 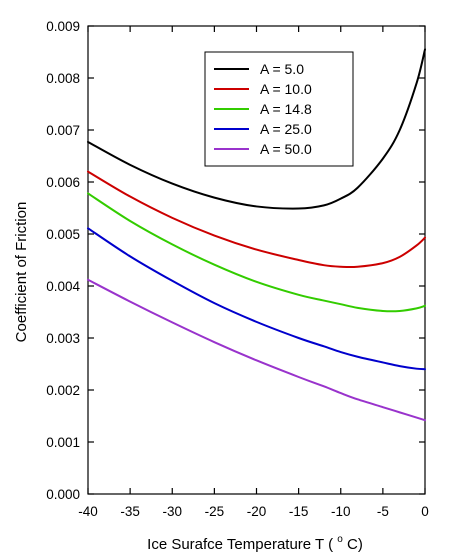 I want to click on legend: A = 5.0 A = 10.0 A = 14.8 A = 25.0 A = 50.0, so click(x=279, y=109).